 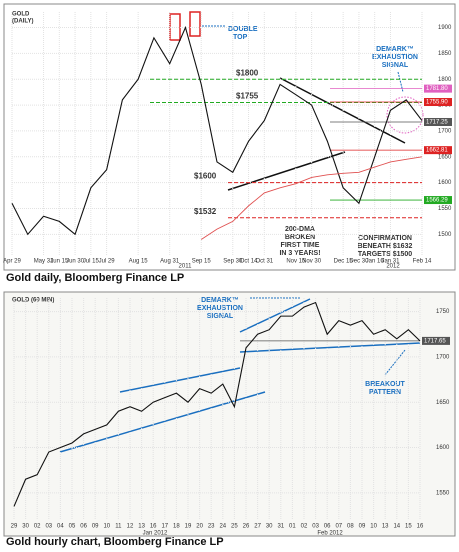 What do you see at coordinates (445, 54) in the screenshot?
I see `y-tick-label: 1850` at bounding box center [445, 54].